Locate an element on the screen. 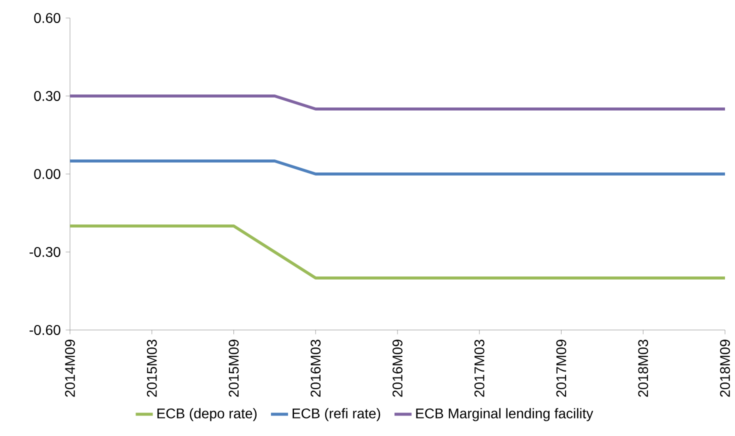 Image resolution: width=735 pixels, height=436 pixels. x-tick-label: 2014M09 is located at coordinates (70, 368).